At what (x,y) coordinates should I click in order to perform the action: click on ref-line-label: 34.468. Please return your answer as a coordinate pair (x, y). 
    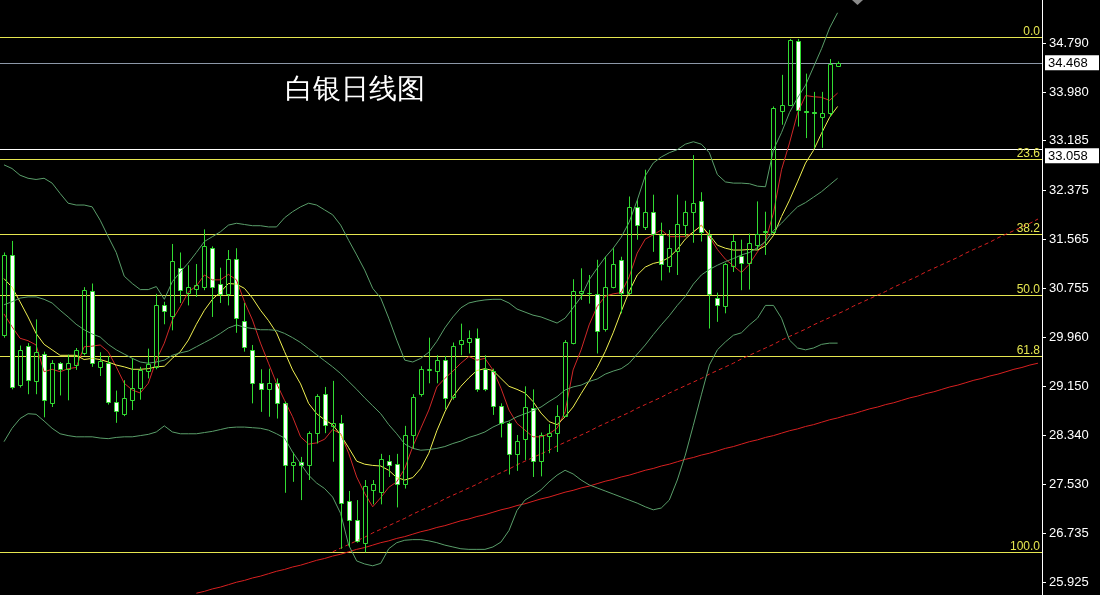
    Looking at the image, I should click on (1068, 62).